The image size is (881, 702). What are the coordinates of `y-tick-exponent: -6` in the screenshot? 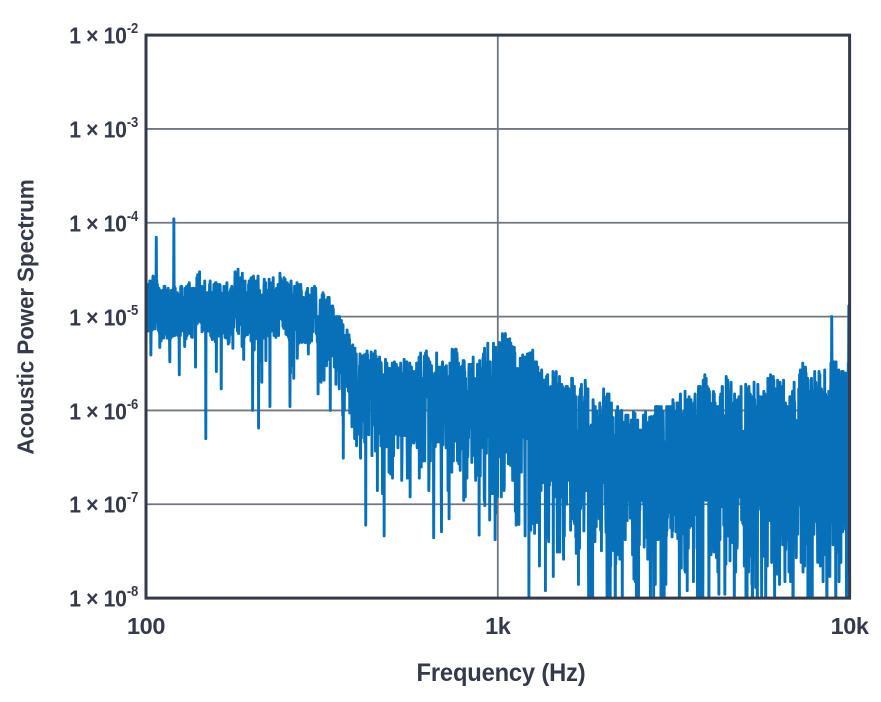 It's located at (132, 404).